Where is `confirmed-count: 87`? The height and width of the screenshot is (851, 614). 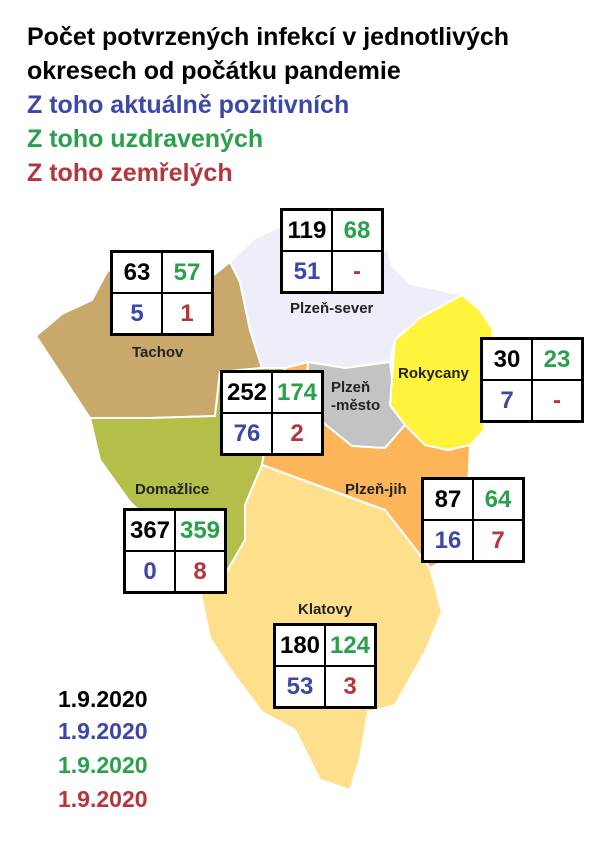
confirmed-count: 87 is located at coordinates (448, 499).